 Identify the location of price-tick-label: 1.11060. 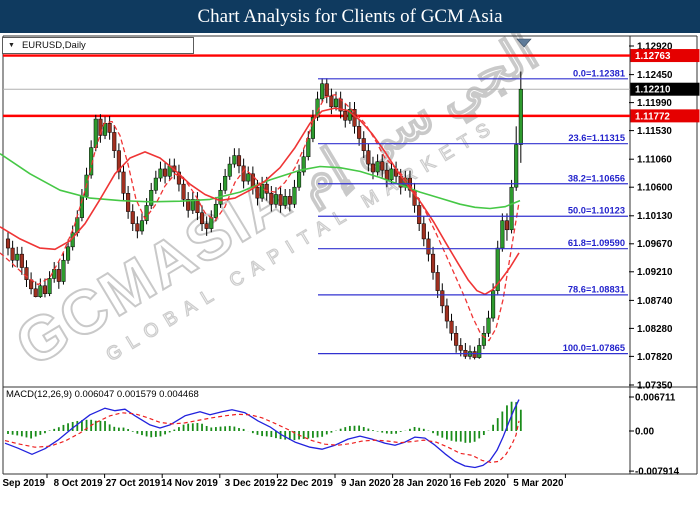
(654, 160).